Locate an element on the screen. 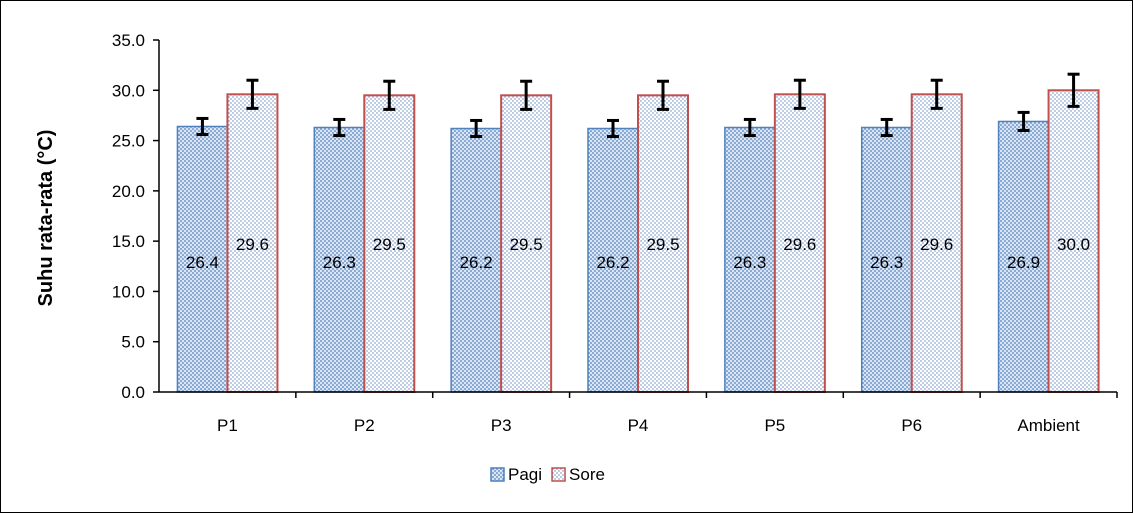 This screenshot has width=1133, height=513. y-tick-label: 30.0 is located at coordinates (128, 90).